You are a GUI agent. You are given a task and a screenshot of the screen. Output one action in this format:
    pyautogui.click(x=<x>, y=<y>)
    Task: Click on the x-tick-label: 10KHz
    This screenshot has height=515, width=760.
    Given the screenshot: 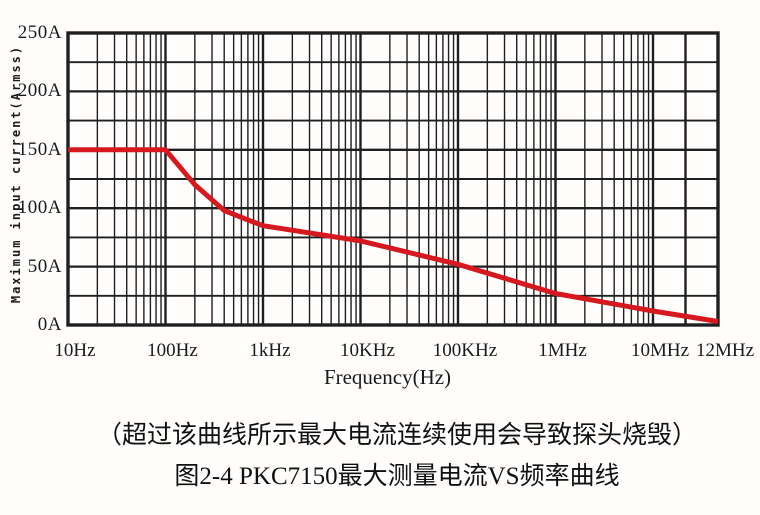 What is the action you would take?
    pyautogui.click(x=367, y=350)
    